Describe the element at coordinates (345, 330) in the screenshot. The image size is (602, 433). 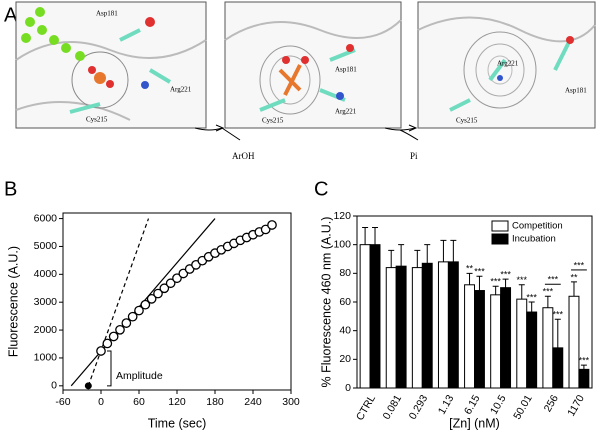
I see `y-tick-label: 40` at that location.